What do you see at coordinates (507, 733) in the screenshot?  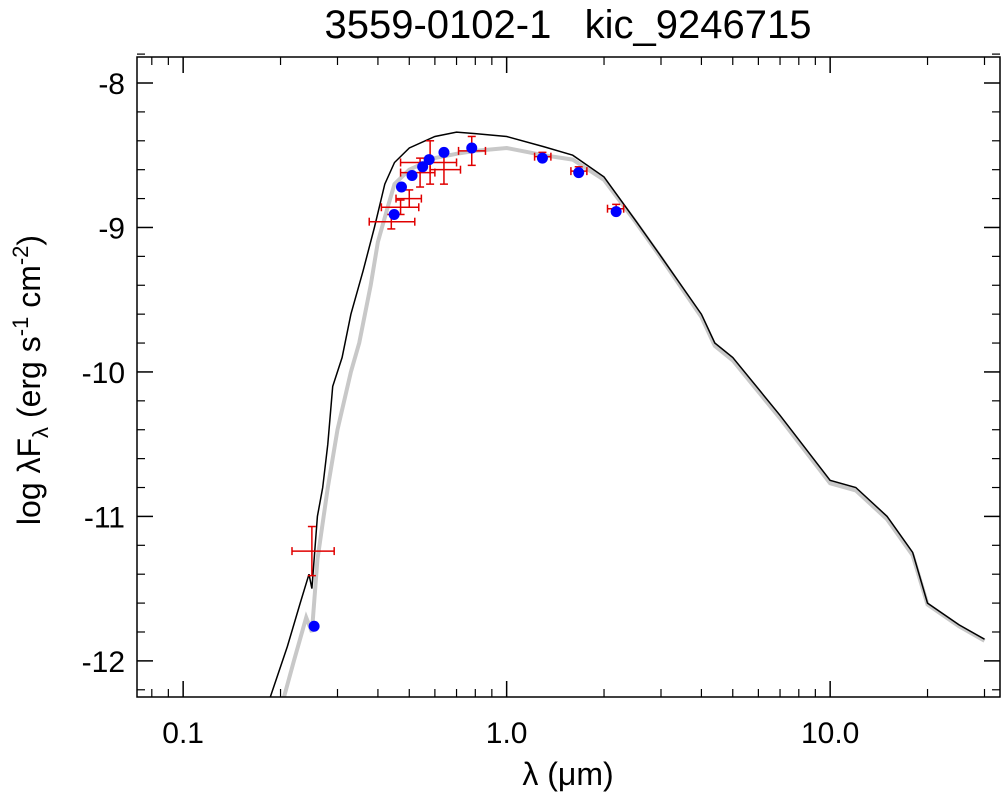 I see `x-tick-label: 1.0` at bounding box center [507, 733].